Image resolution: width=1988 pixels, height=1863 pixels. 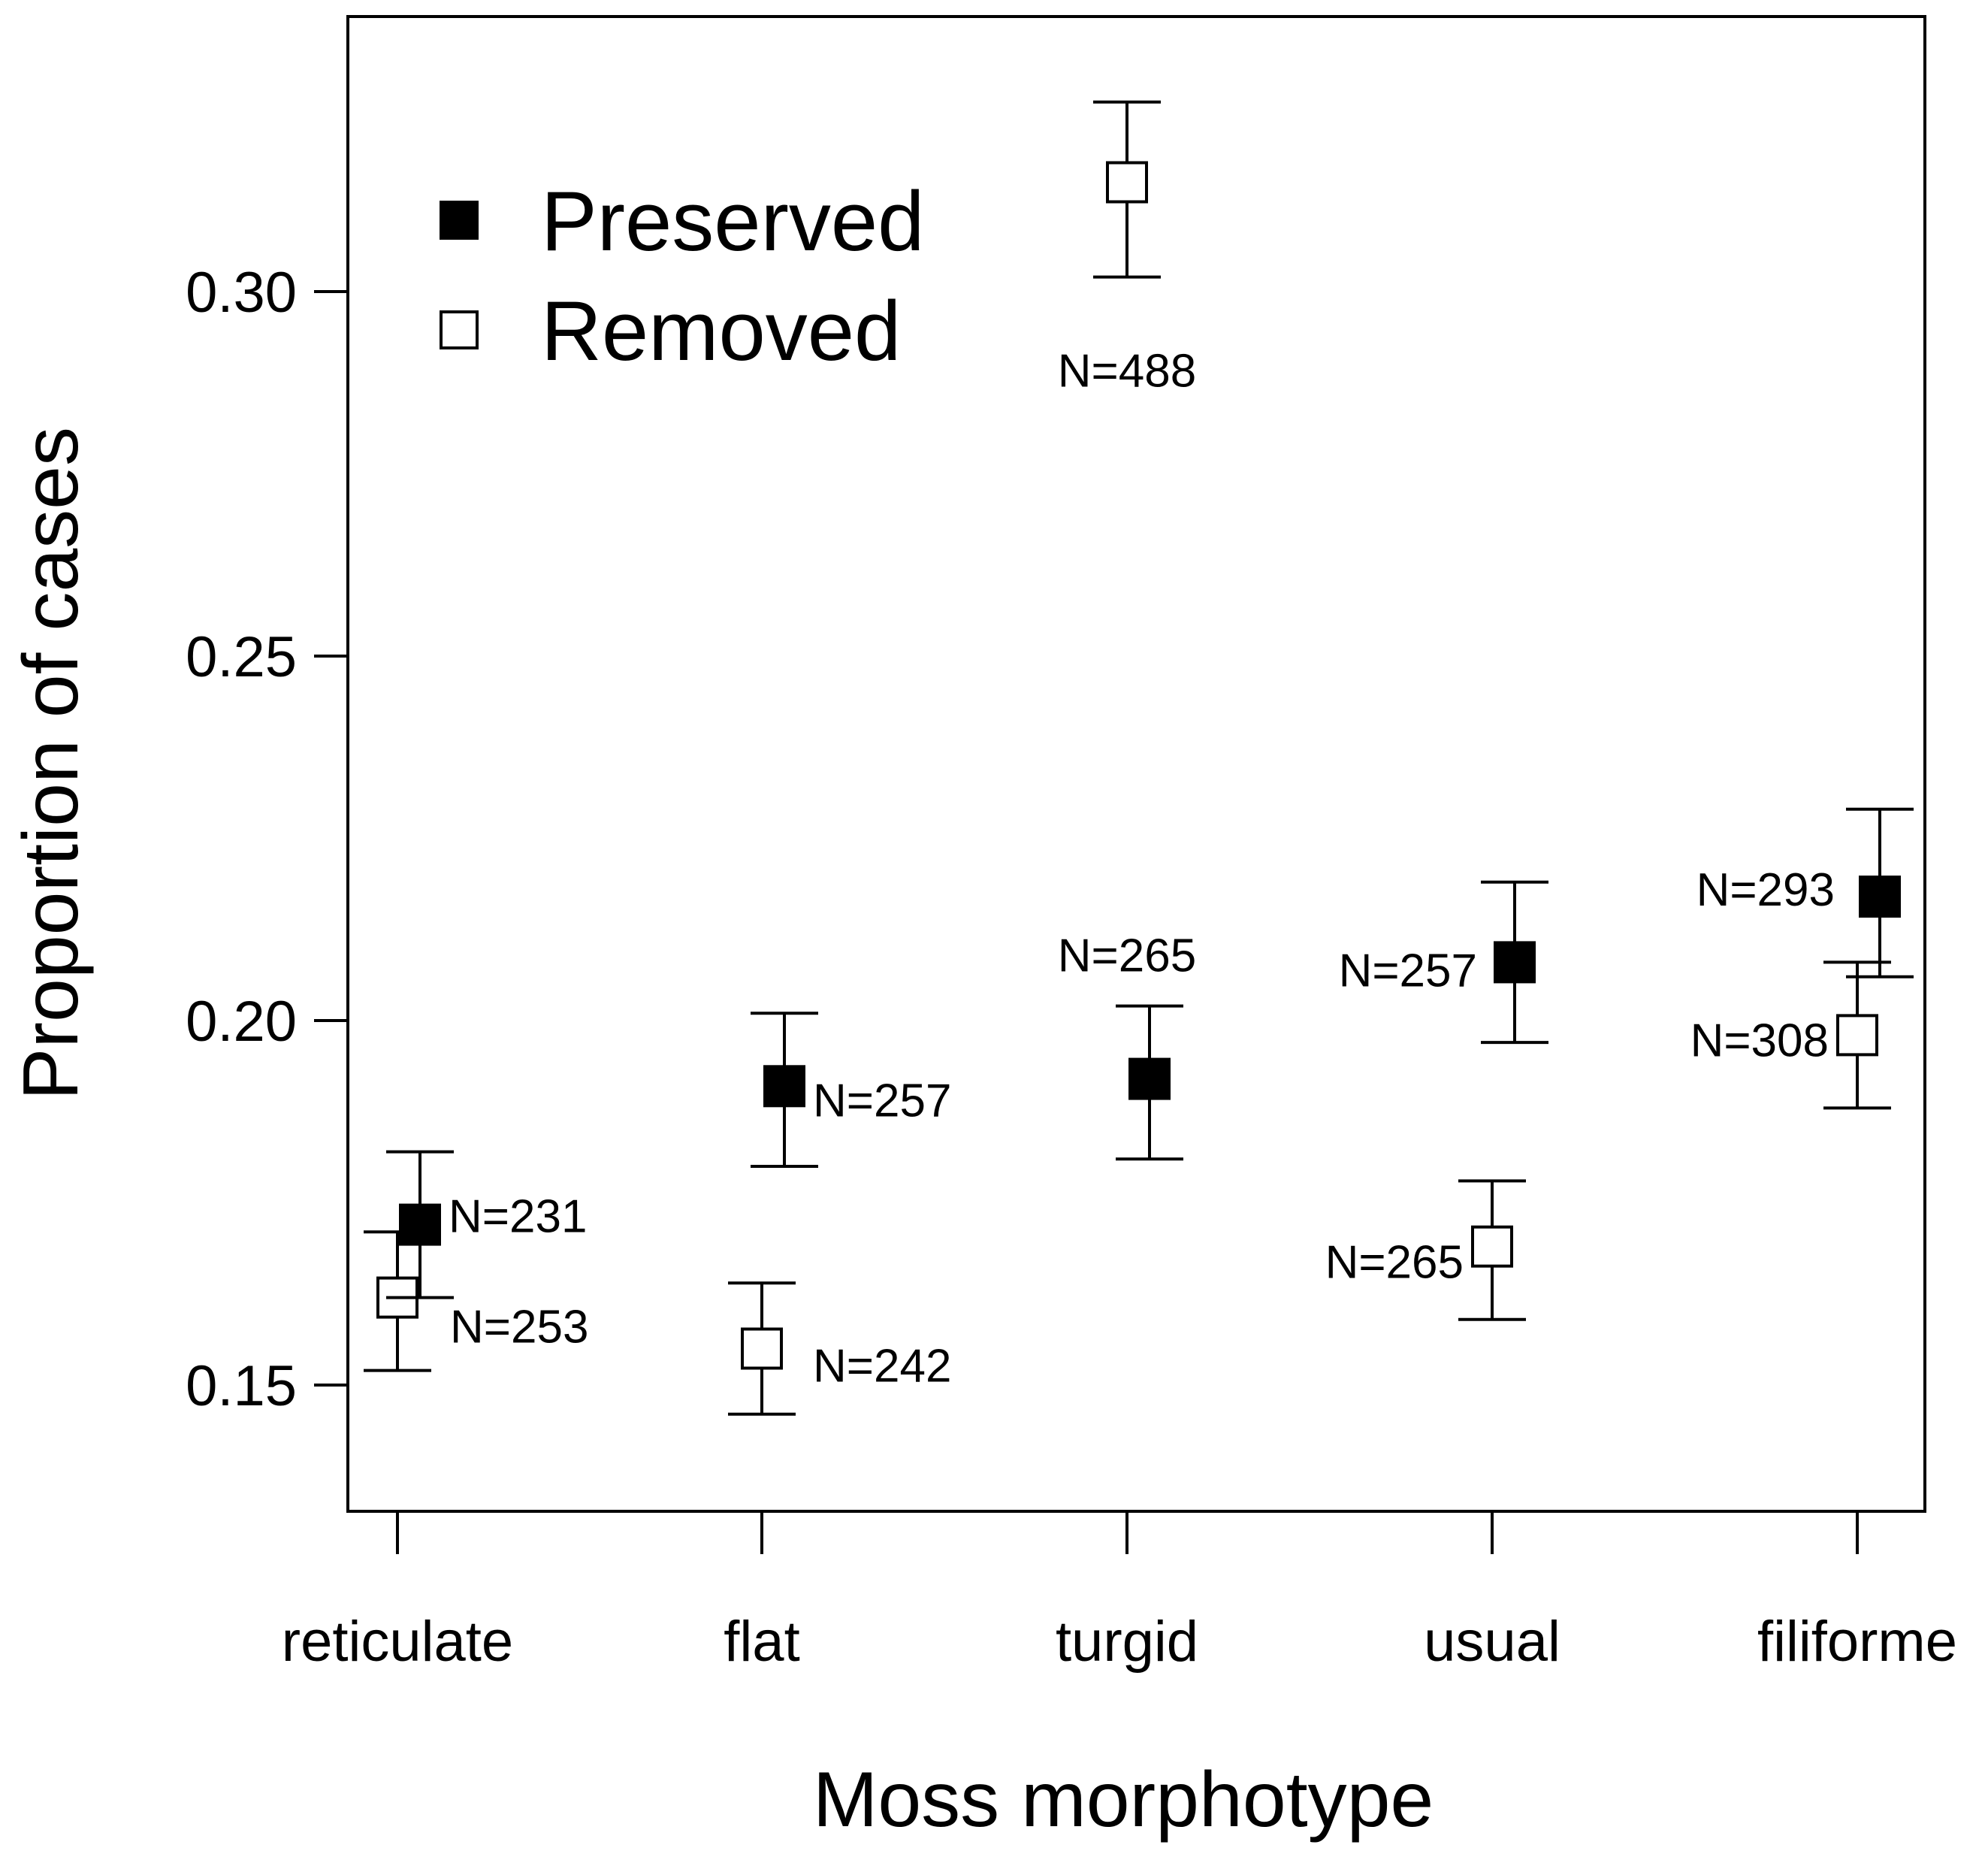 What do you see at coordinates (241, 1386) in the screenshot?
I see `y-tick-label: 0.15` at bounding box center [241, 1386].